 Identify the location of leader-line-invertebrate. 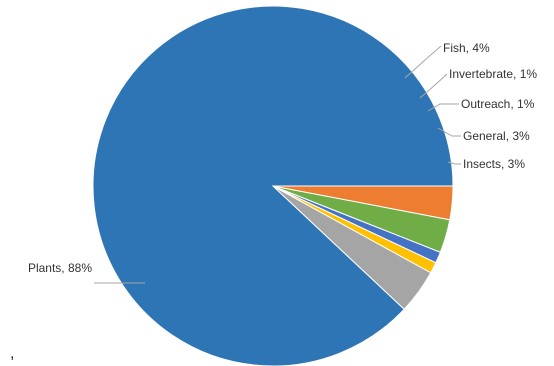
(433, 86).